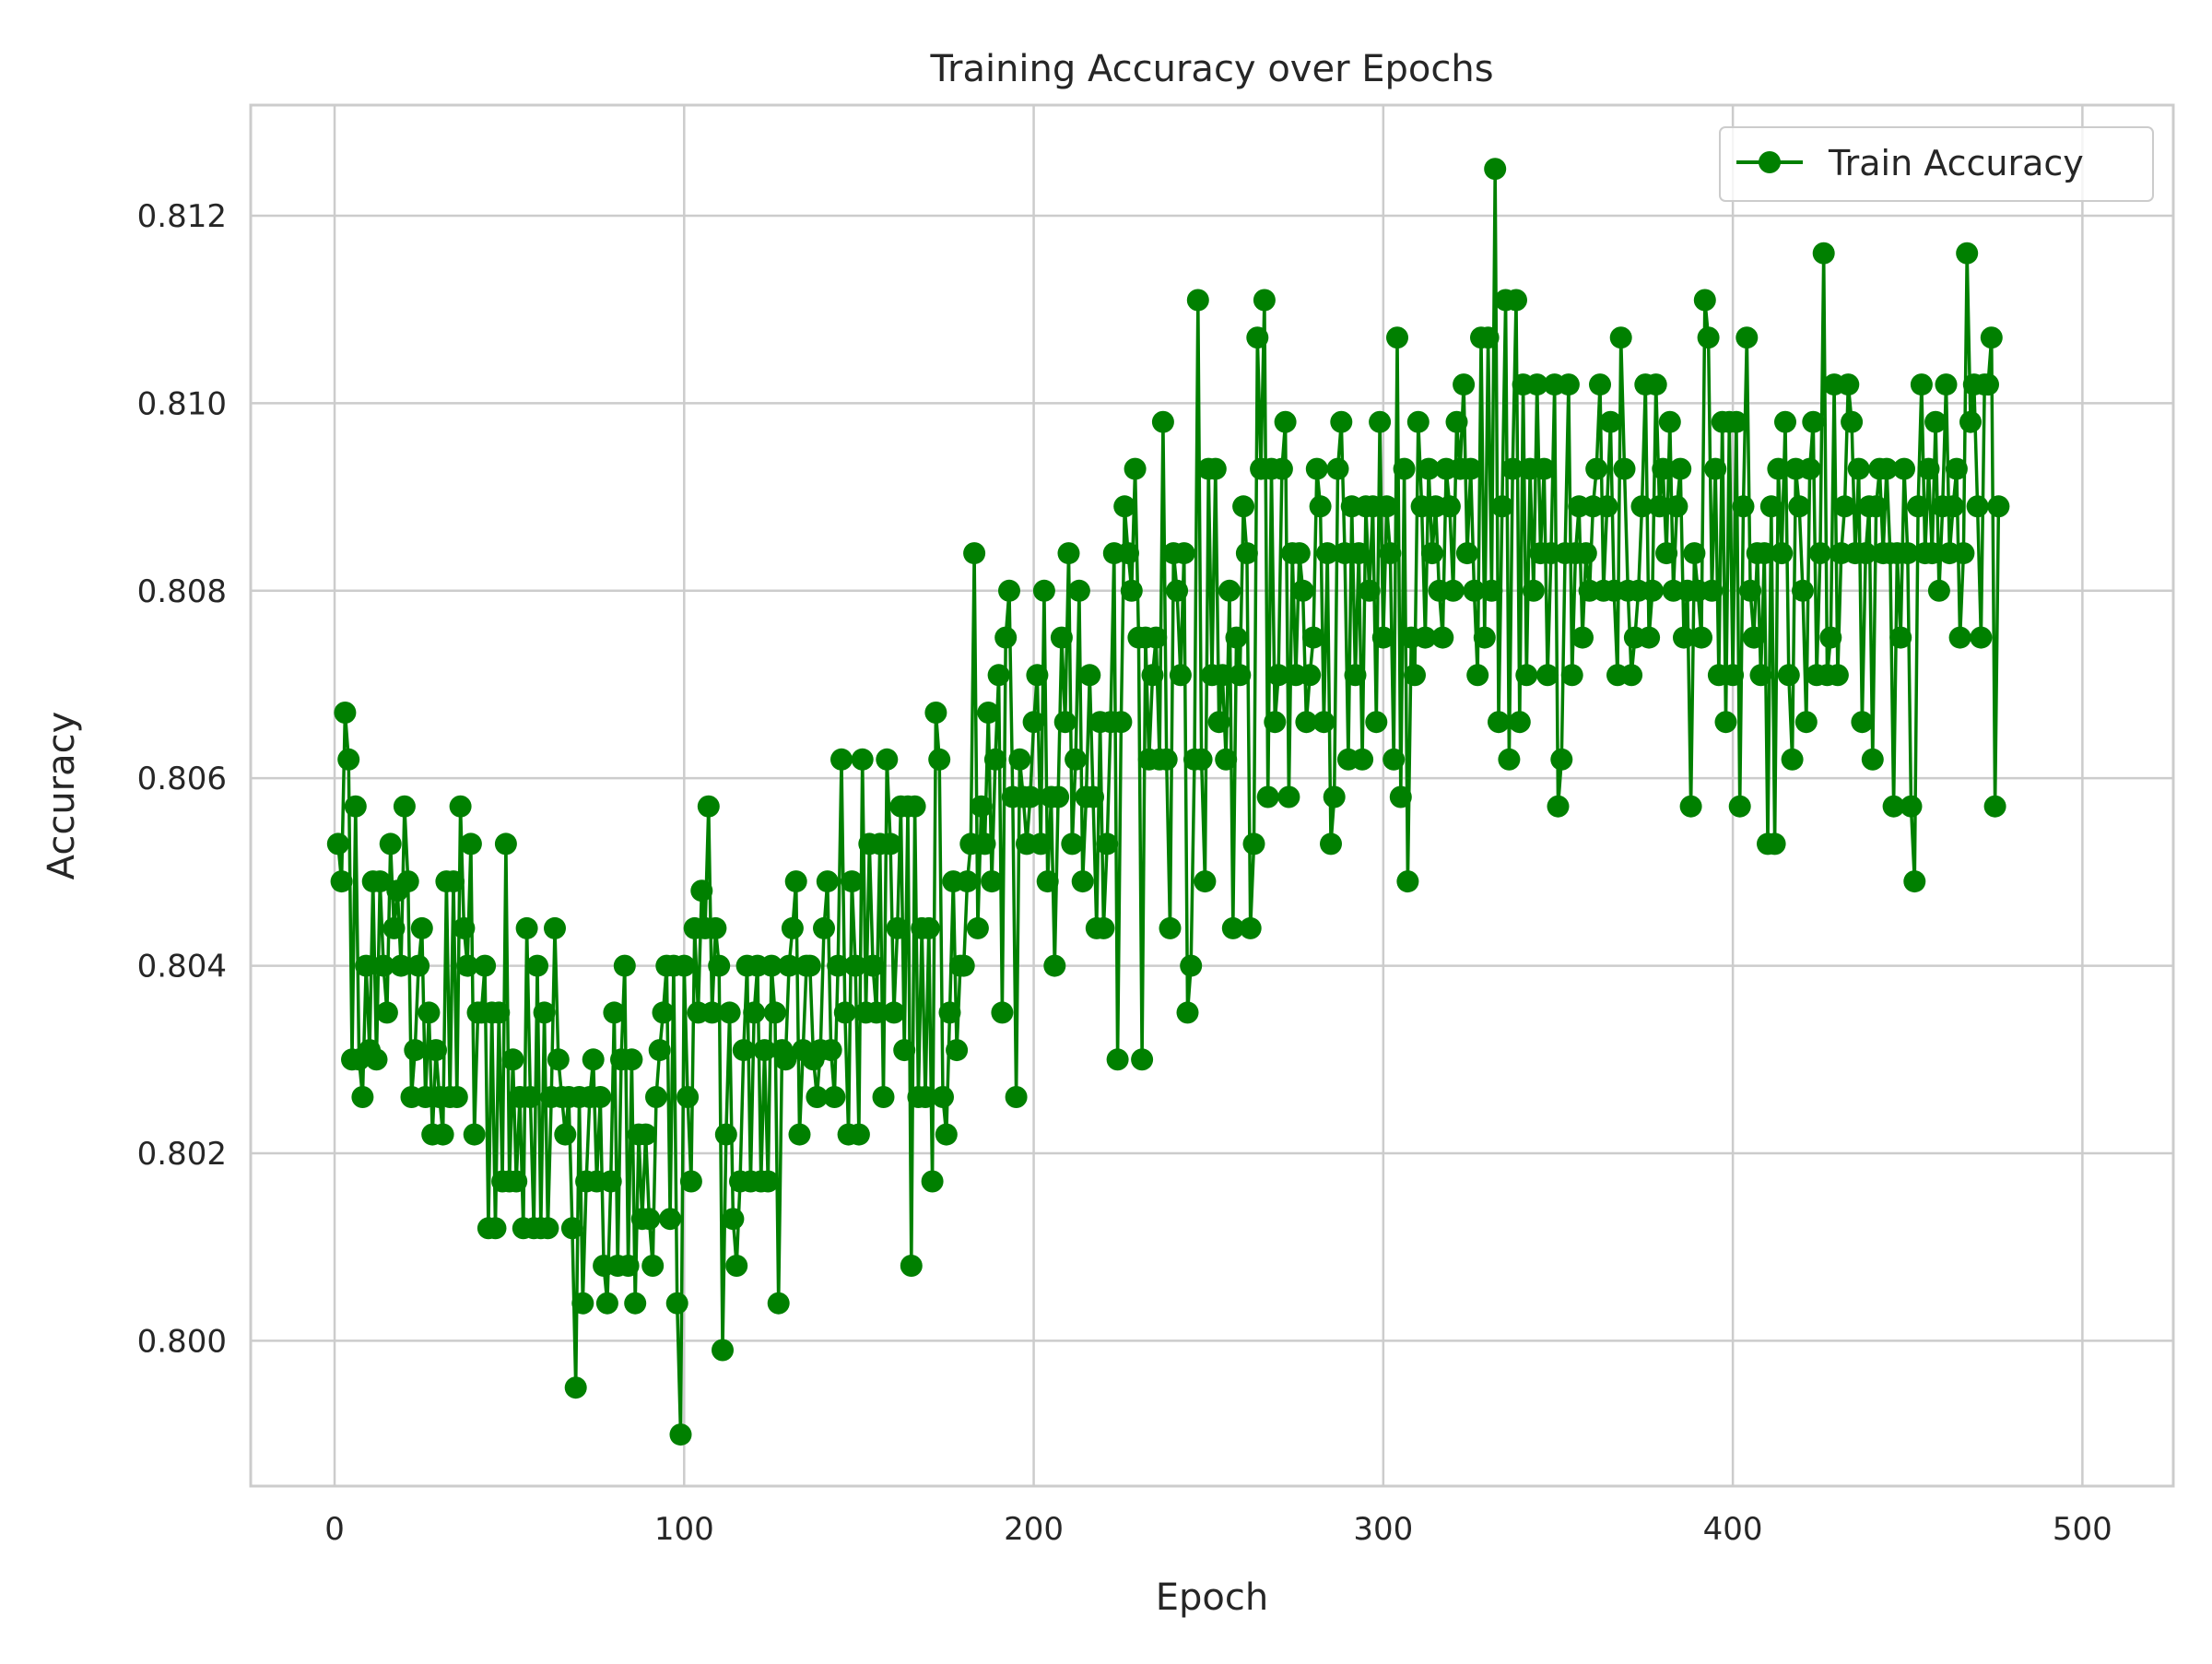 This screenshot has height=1664, width=2212. I want to click on y-tick-label: 0.800, so click(182, 1341).